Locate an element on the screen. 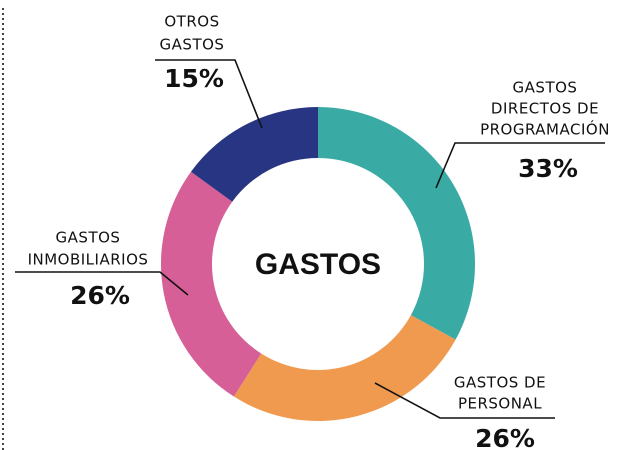 The image size is (622, 450). value-label: 15% is located at coordinates (194, 78).